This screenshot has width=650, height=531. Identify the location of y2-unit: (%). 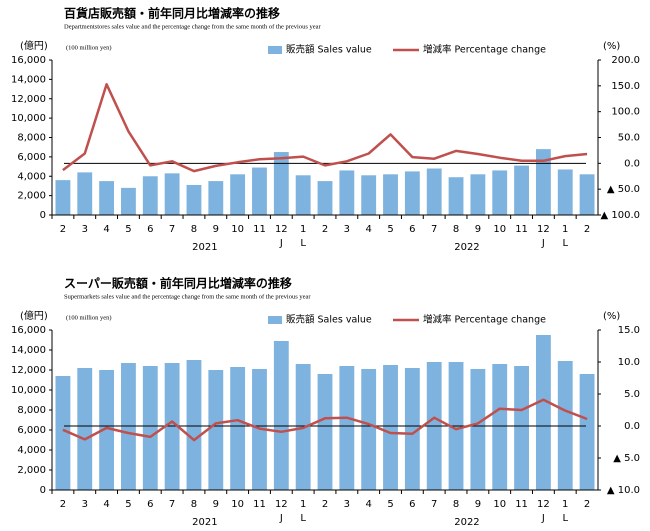
(611, 46).